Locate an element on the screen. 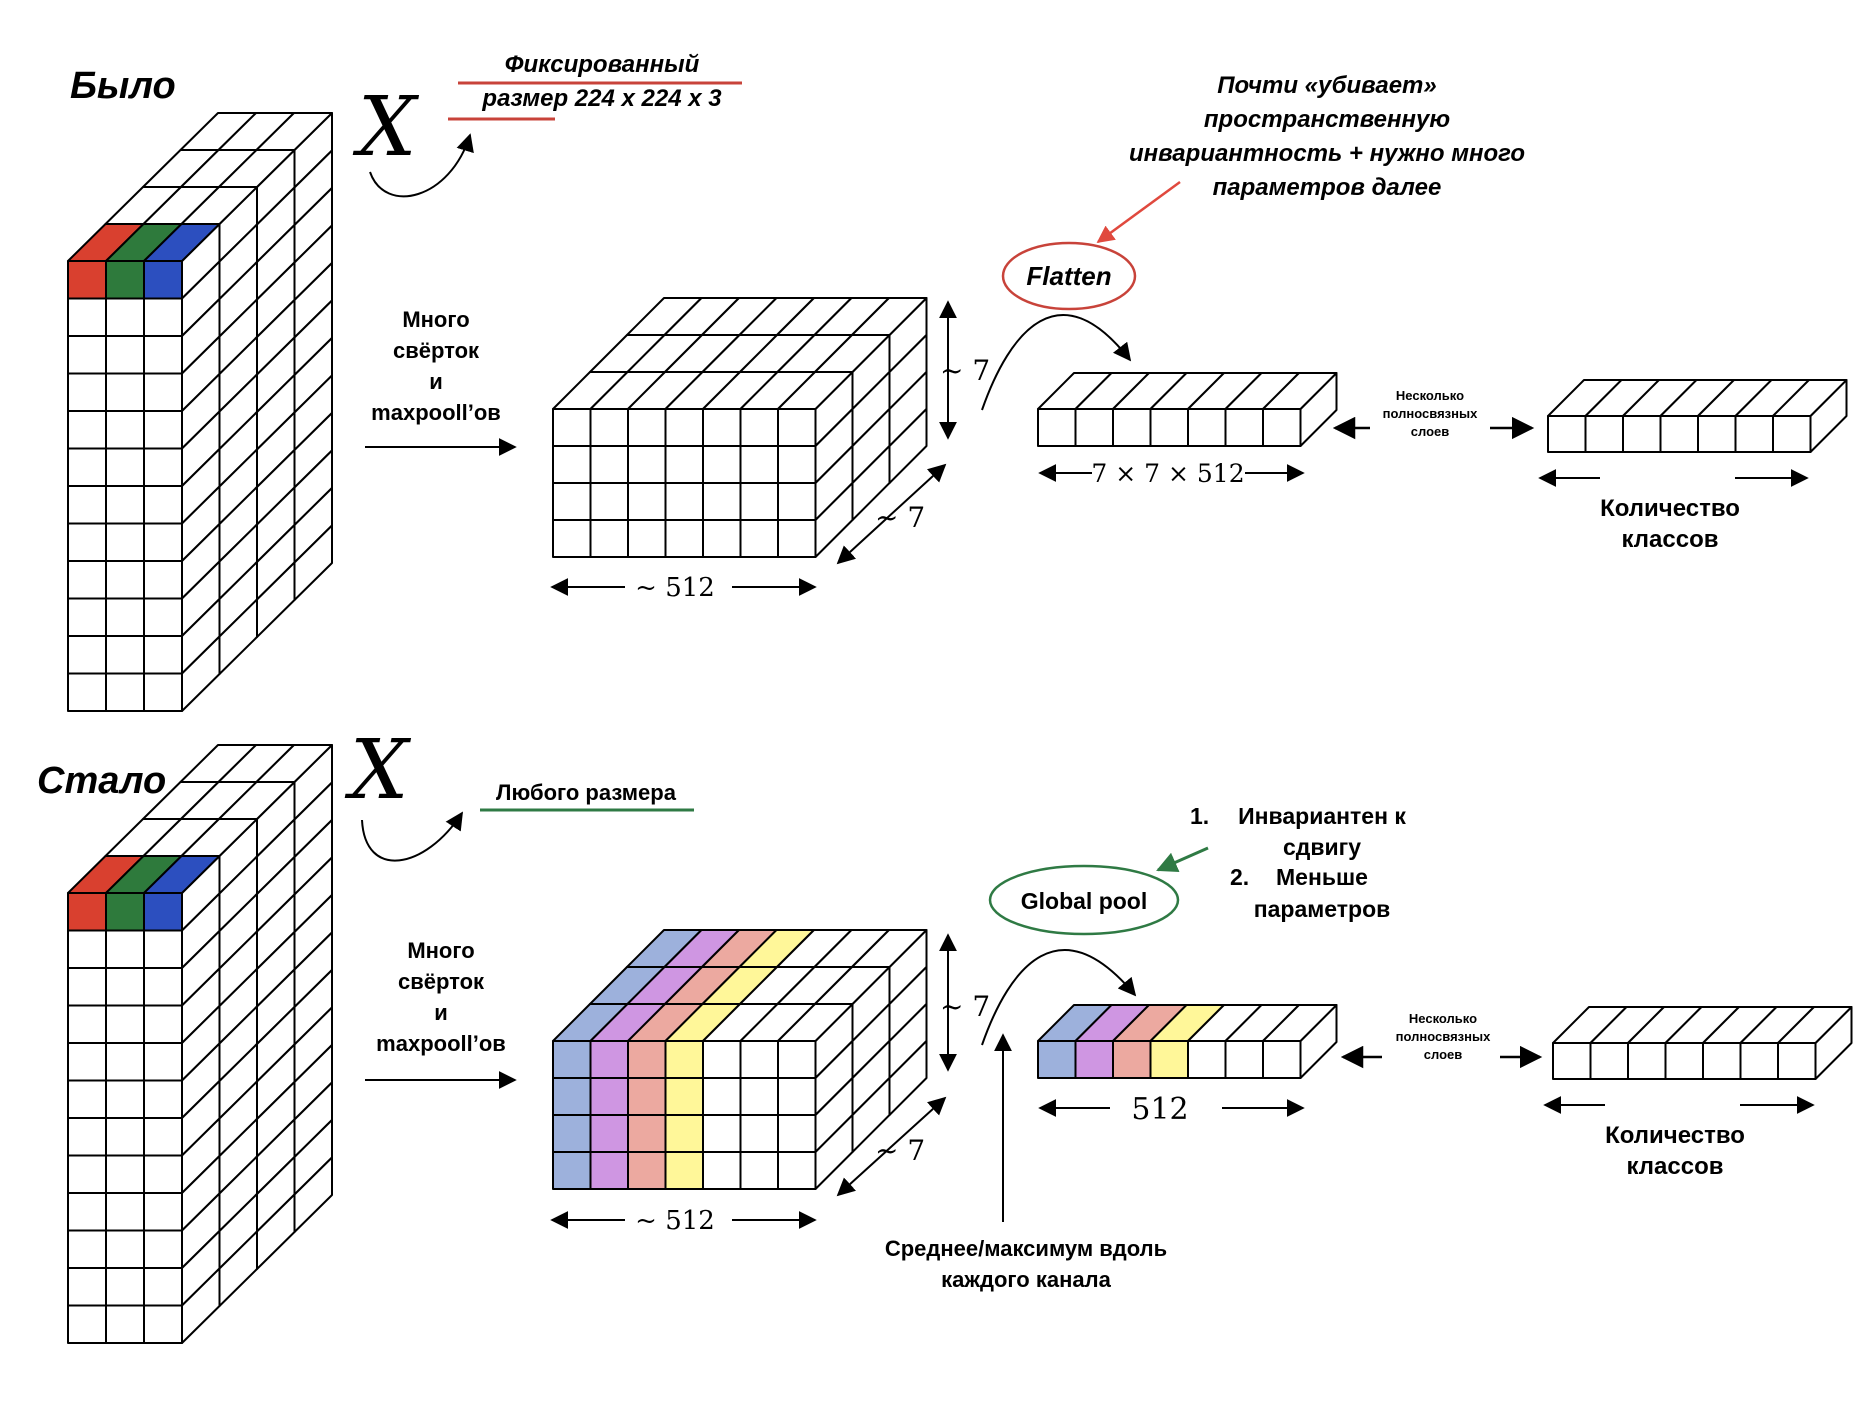 Image resolution: width=1857 pixels, height=1407 pixels. feature-map-tensor-colored is located at coordinates (740, 1059).